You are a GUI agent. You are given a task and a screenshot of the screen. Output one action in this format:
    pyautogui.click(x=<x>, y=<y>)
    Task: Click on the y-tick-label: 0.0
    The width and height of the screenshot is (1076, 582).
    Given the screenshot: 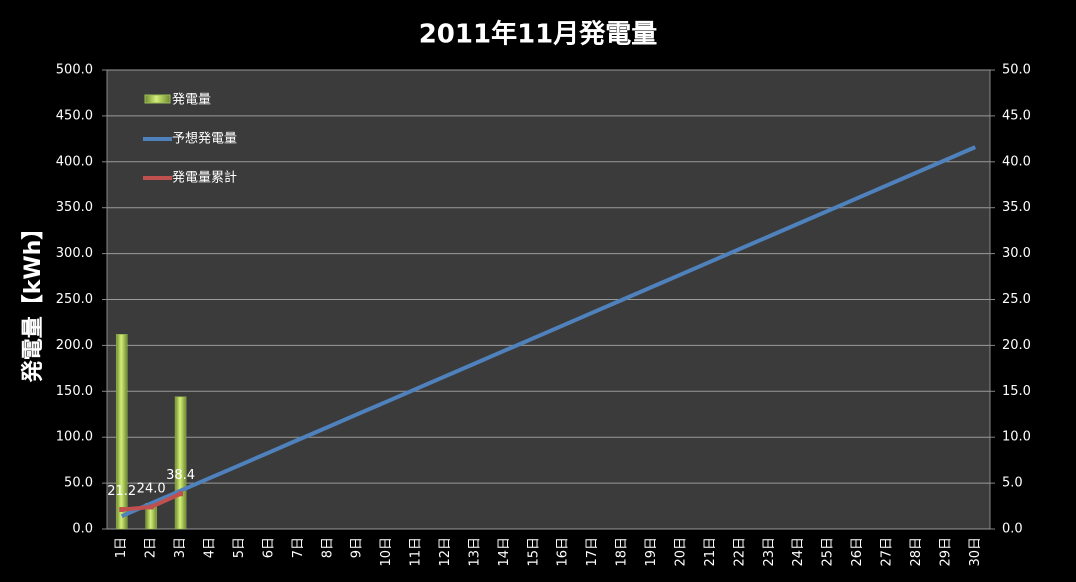 What is the action you would take?
    pyautogui.click(x=82, y=529)
    